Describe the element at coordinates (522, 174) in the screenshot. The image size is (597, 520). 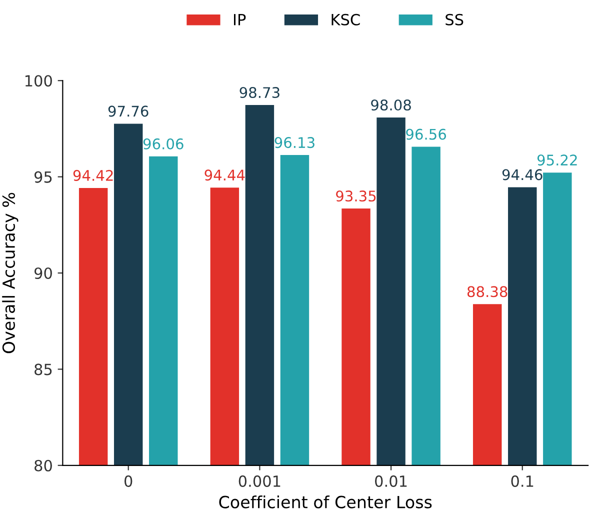
I see `data-label: 94.46` at that location.